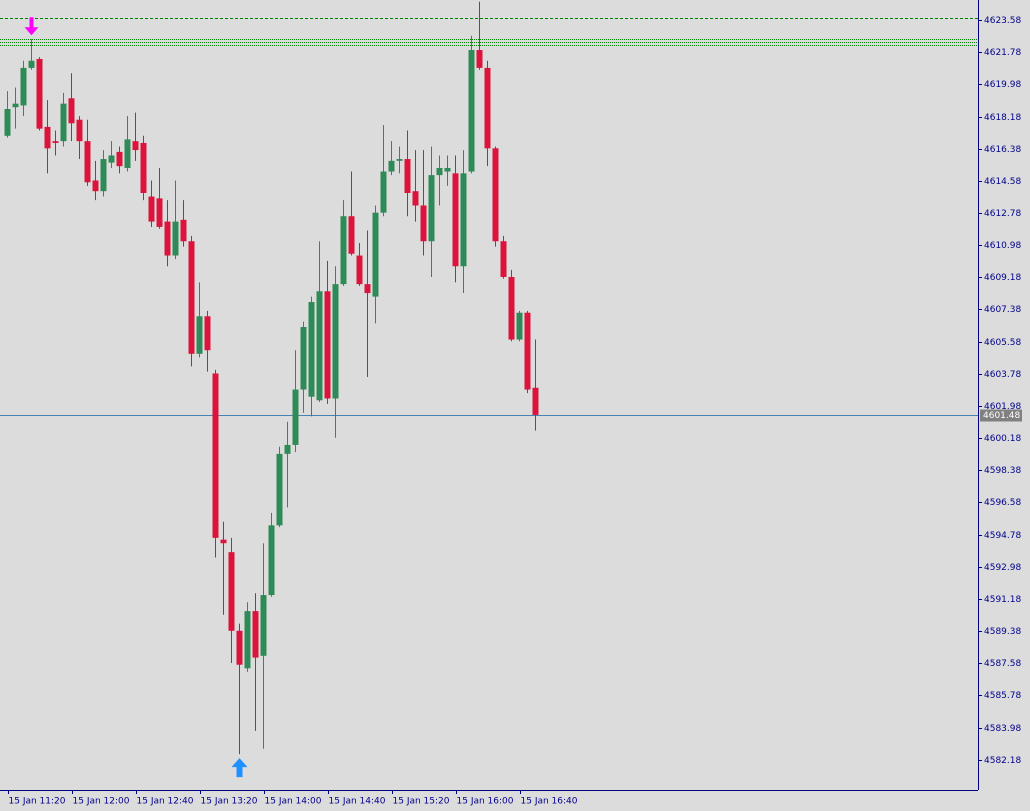 The width and height of the screenshot is (1030, 811). What do you see at coordinates (1002, 407) in the screenshot?
I see `y-tick-label: 4601.98` at bounding box center [1002, 407].